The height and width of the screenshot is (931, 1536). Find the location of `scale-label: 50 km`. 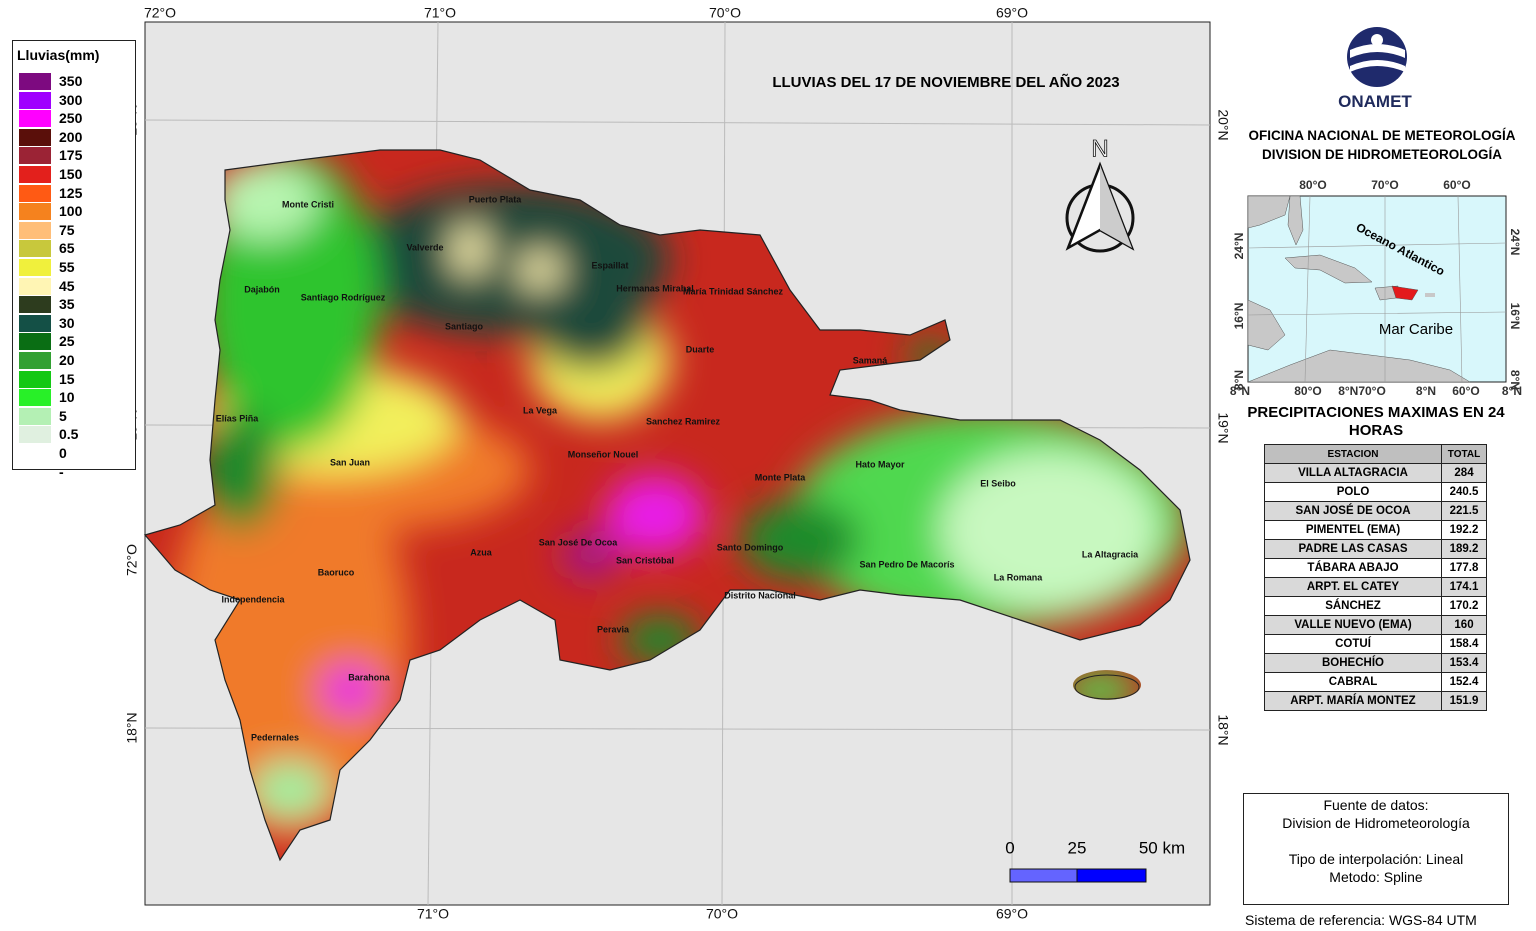

scale-label: 50 km is located at coordinates (1162, 847).